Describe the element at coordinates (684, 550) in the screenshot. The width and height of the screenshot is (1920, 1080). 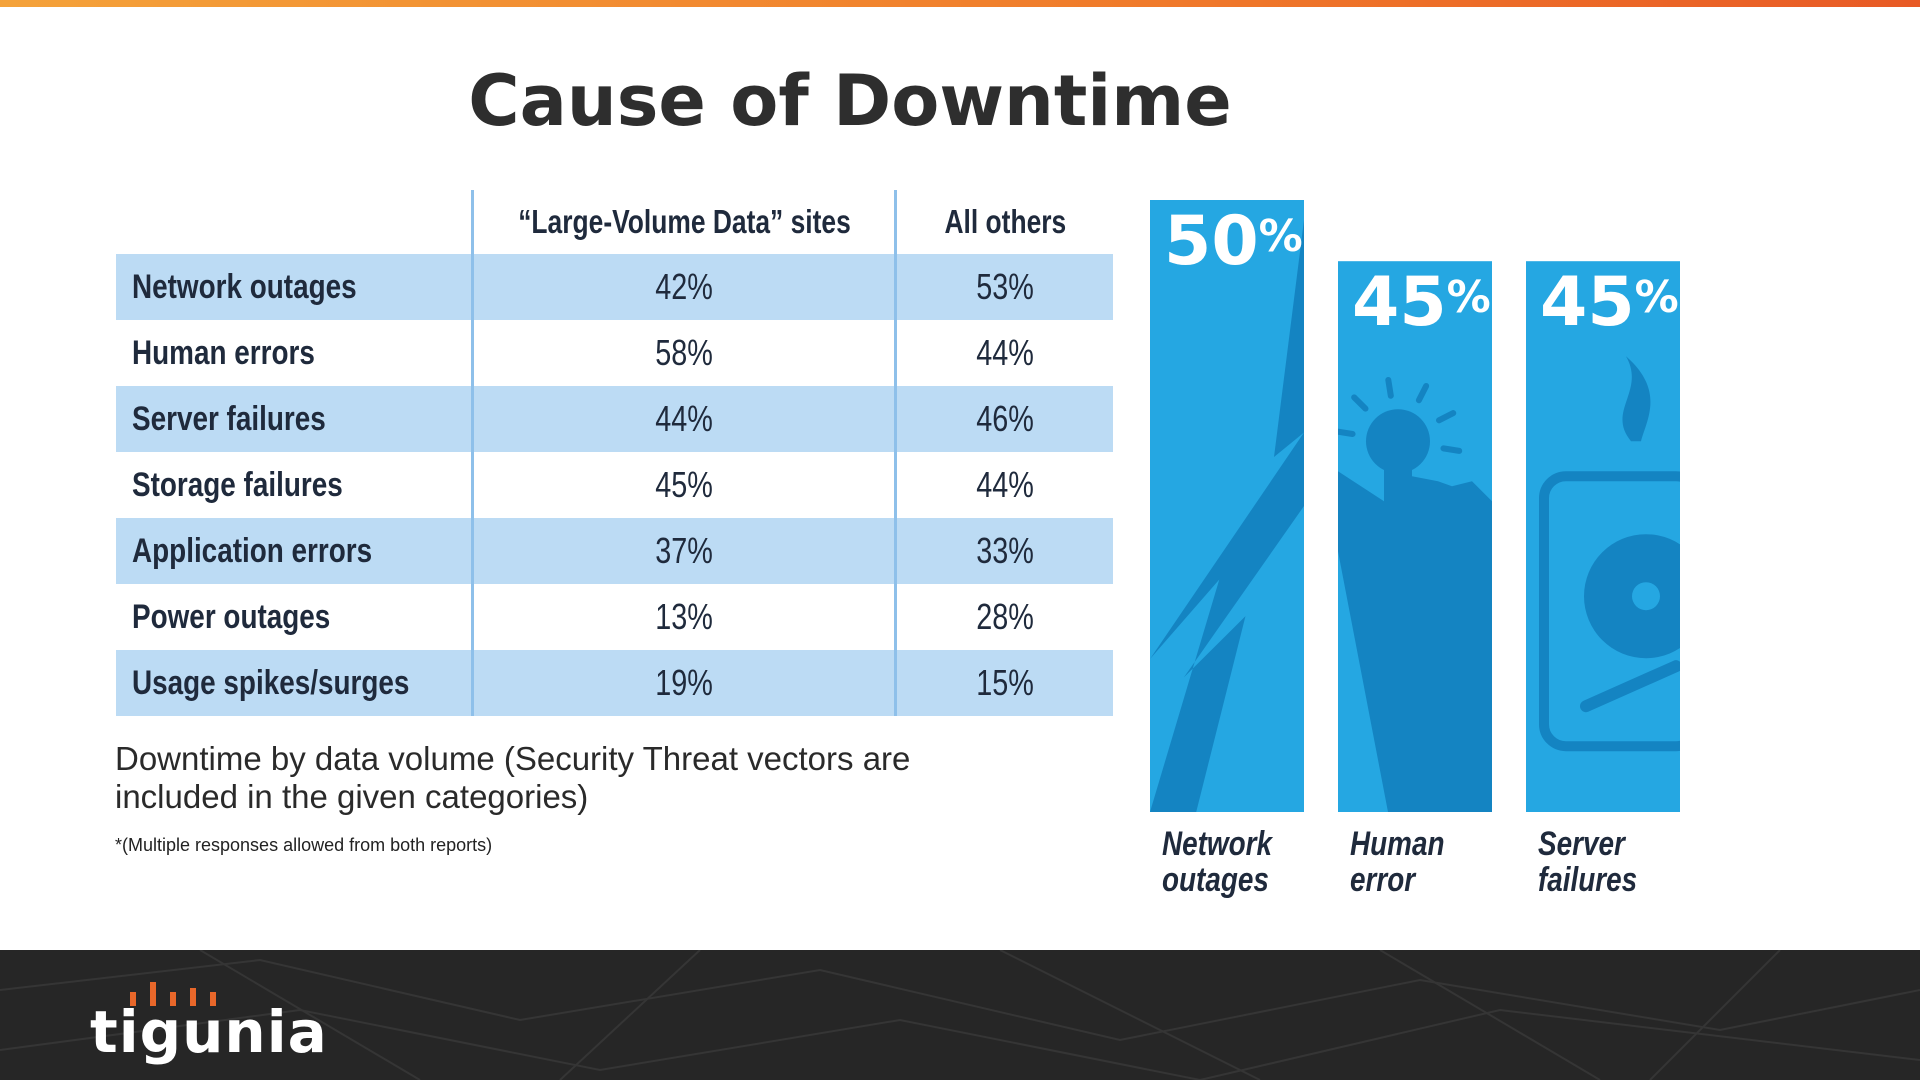
I see `large-volume-value: 37%` at that location.